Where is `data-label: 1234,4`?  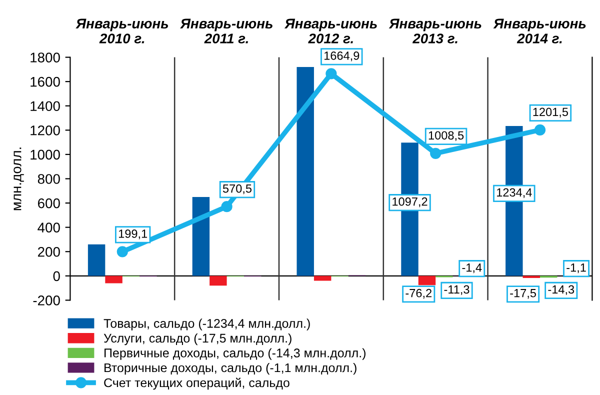
data-label: 1234,4 is located at coordinates (514, 193).